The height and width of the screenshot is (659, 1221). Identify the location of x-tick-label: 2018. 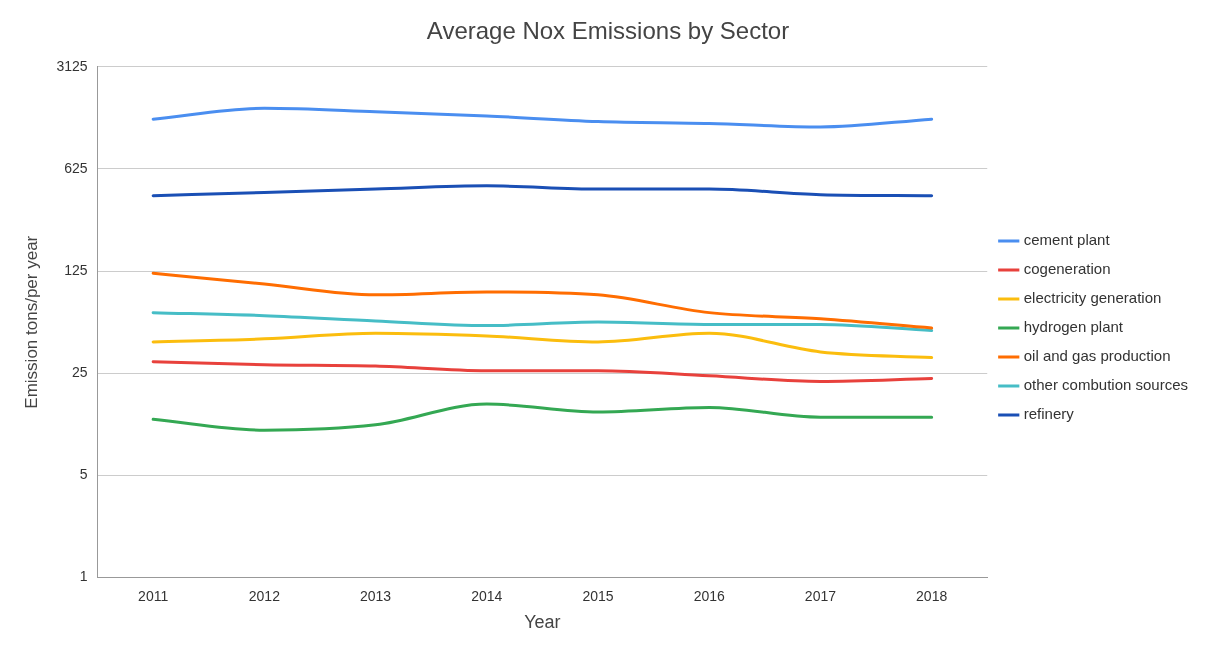
(932, 595).